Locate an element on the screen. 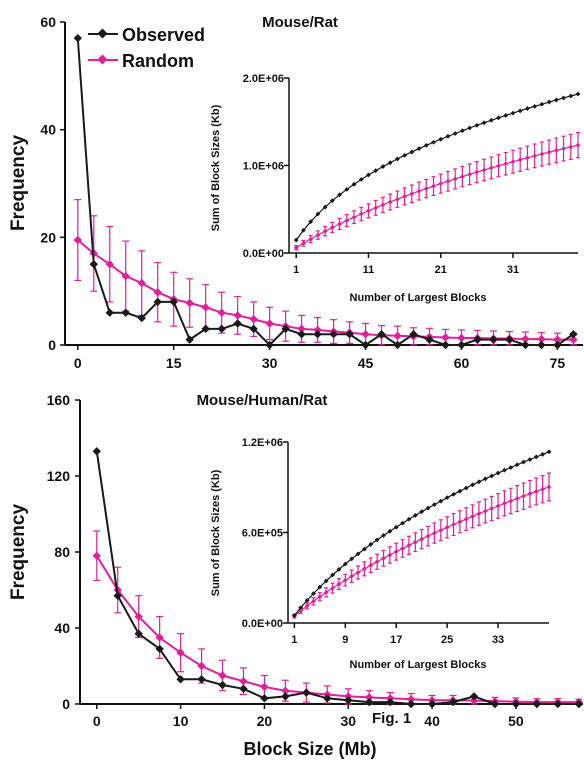  legend-random-marker is located at coordinates (102, 59).